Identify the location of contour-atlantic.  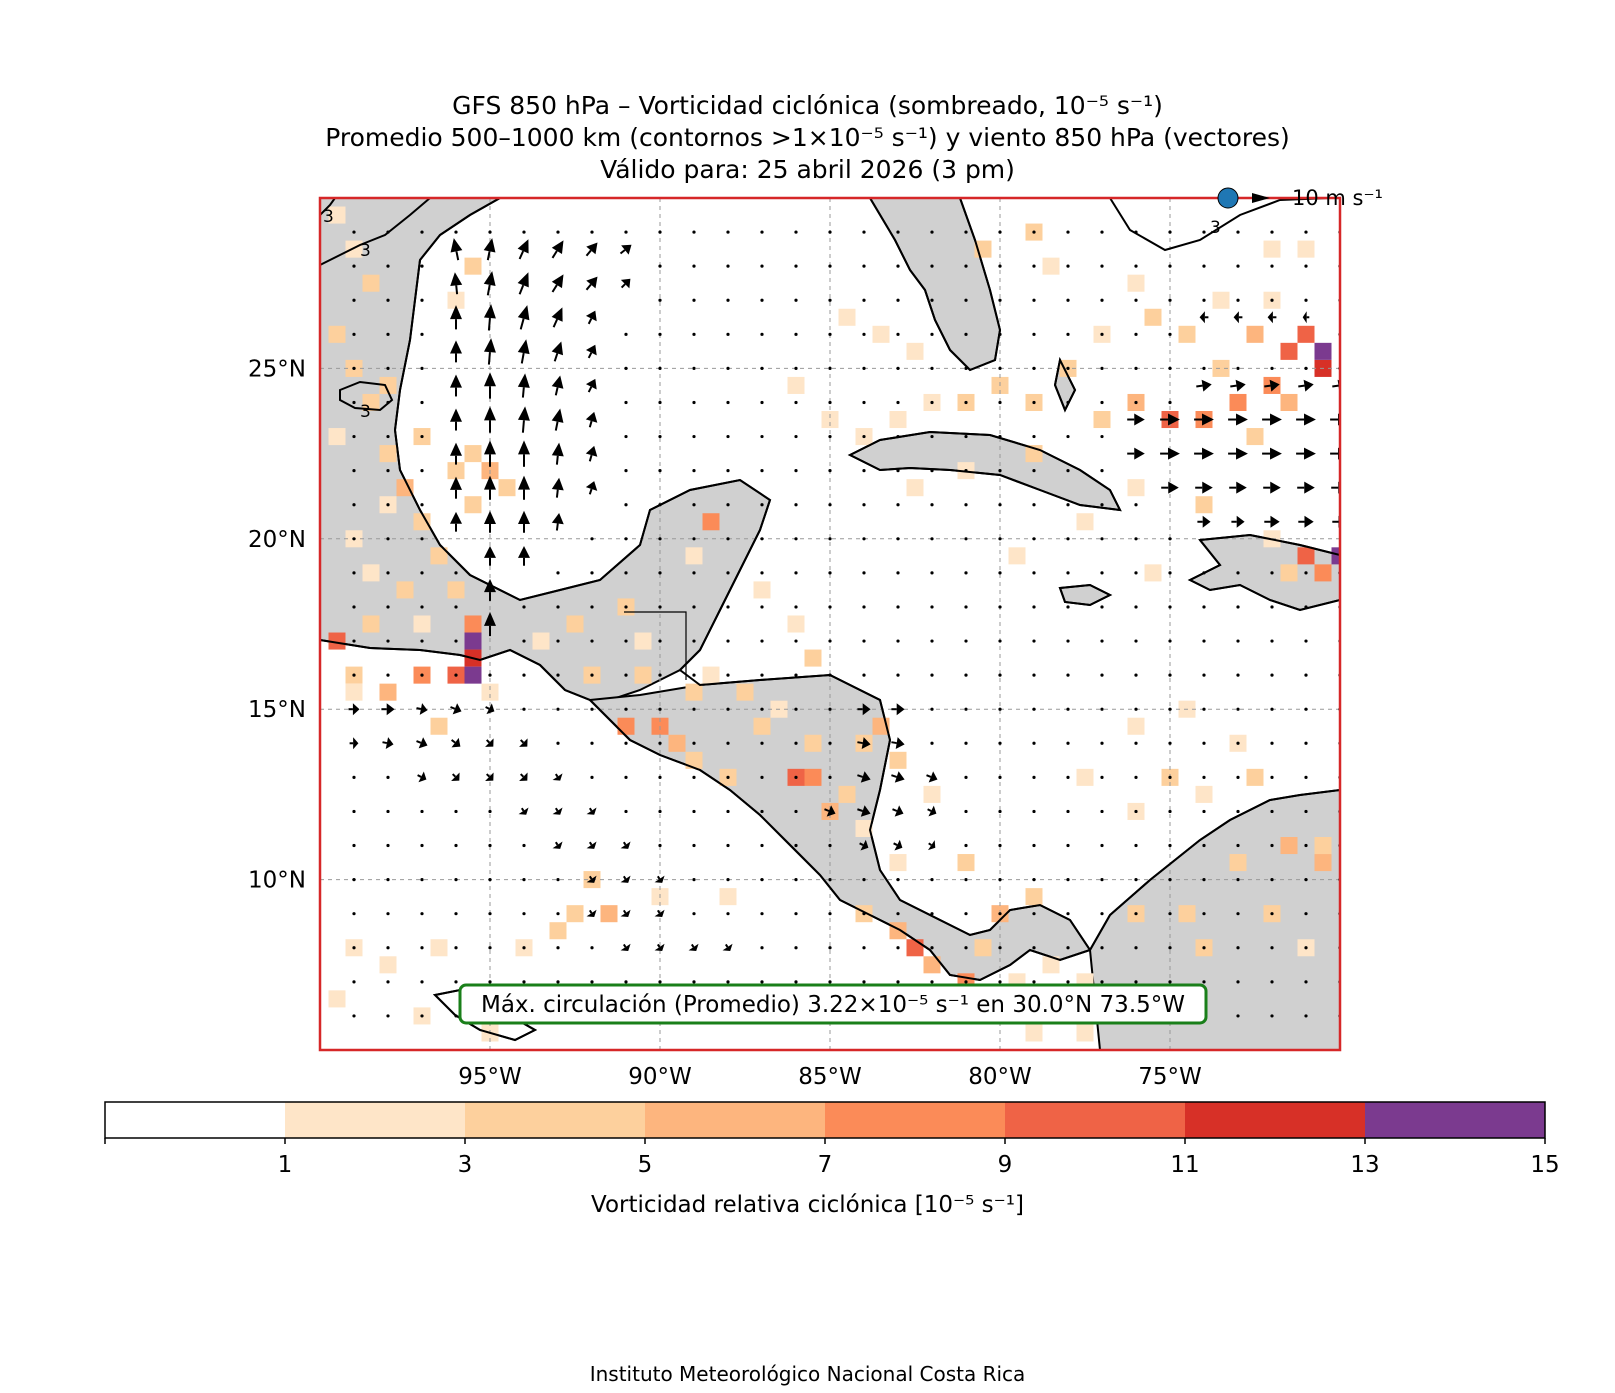
(1220, 225).